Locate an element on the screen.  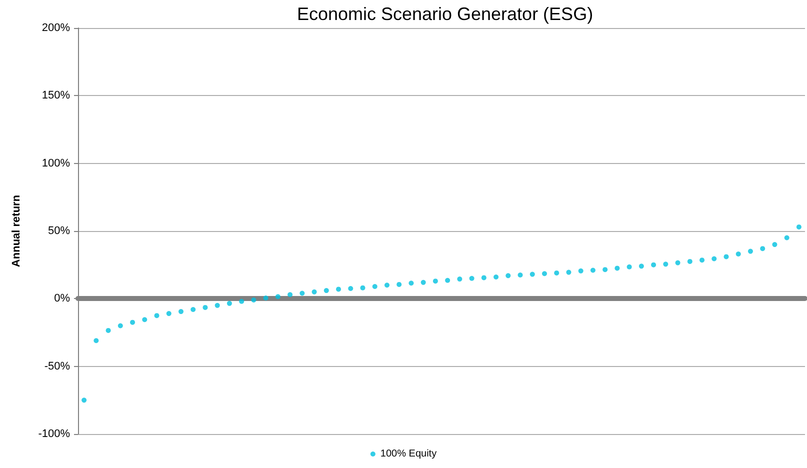
y-tick-label: 50% is located at coordinates (59, 231).